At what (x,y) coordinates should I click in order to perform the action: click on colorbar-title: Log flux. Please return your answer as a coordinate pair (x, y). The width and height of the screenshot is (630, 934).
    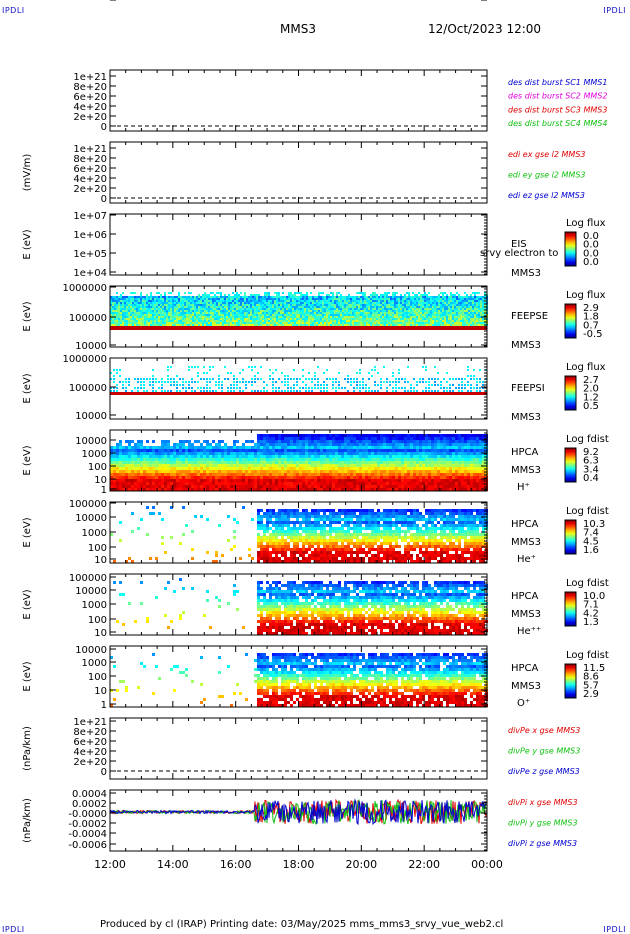
    Looking at the image, I should click on (586, 223).